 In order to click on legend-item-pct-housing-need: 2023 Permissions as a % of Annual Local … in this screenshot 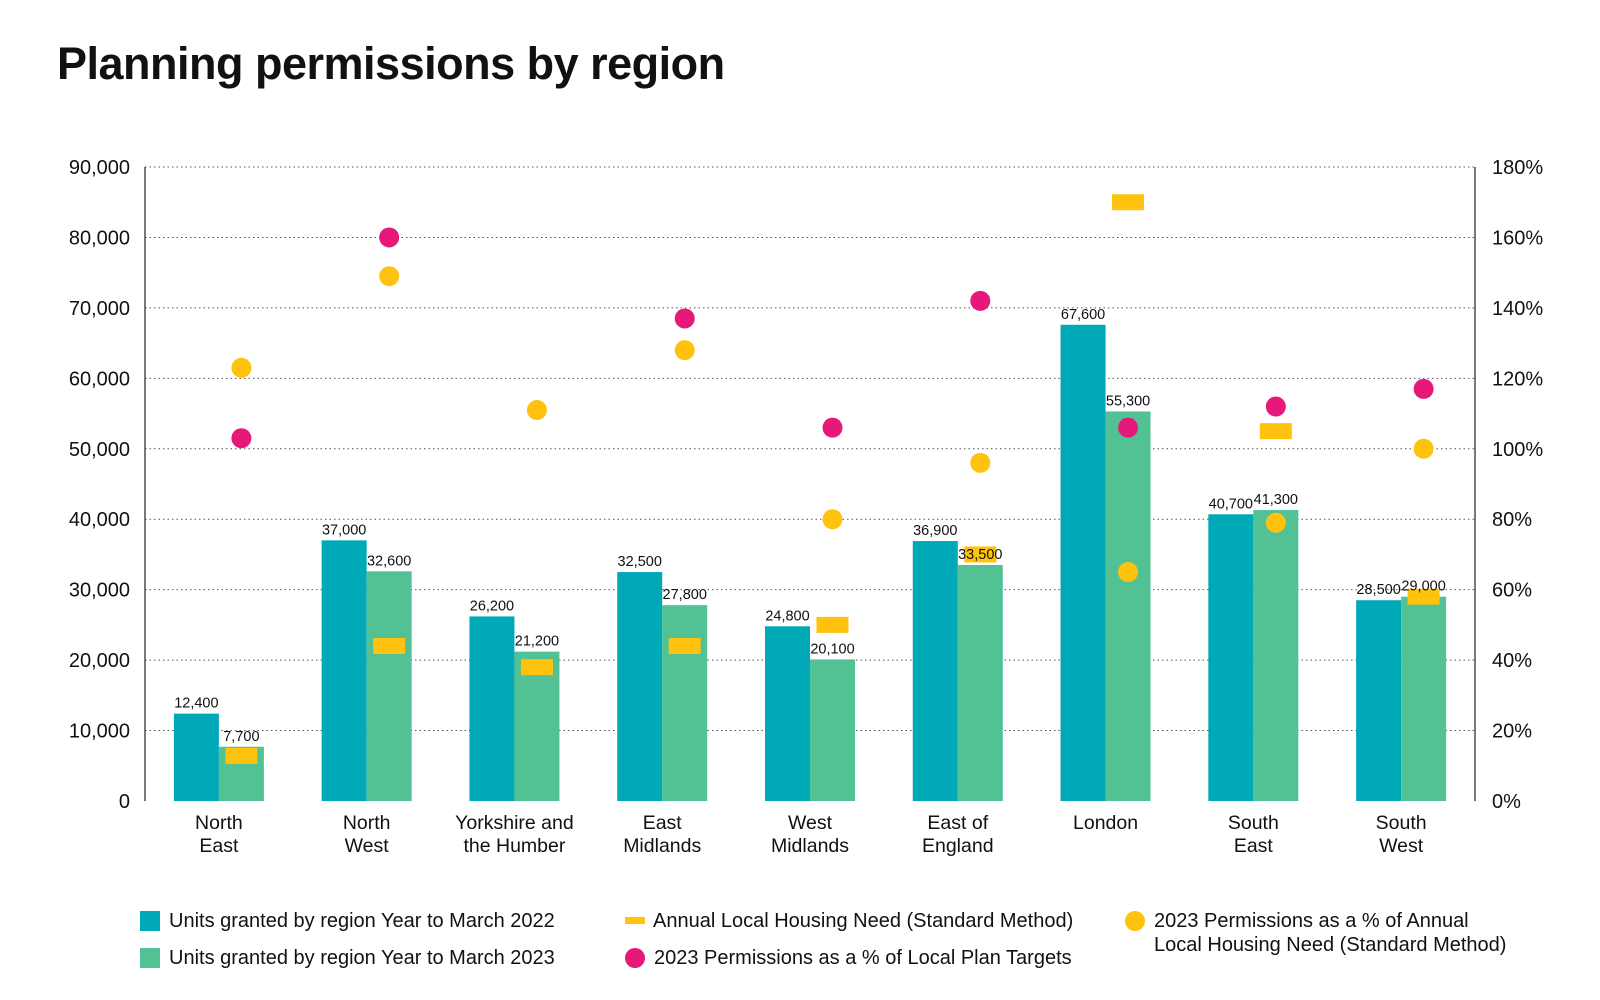, I will do `click(1315, 933)`.